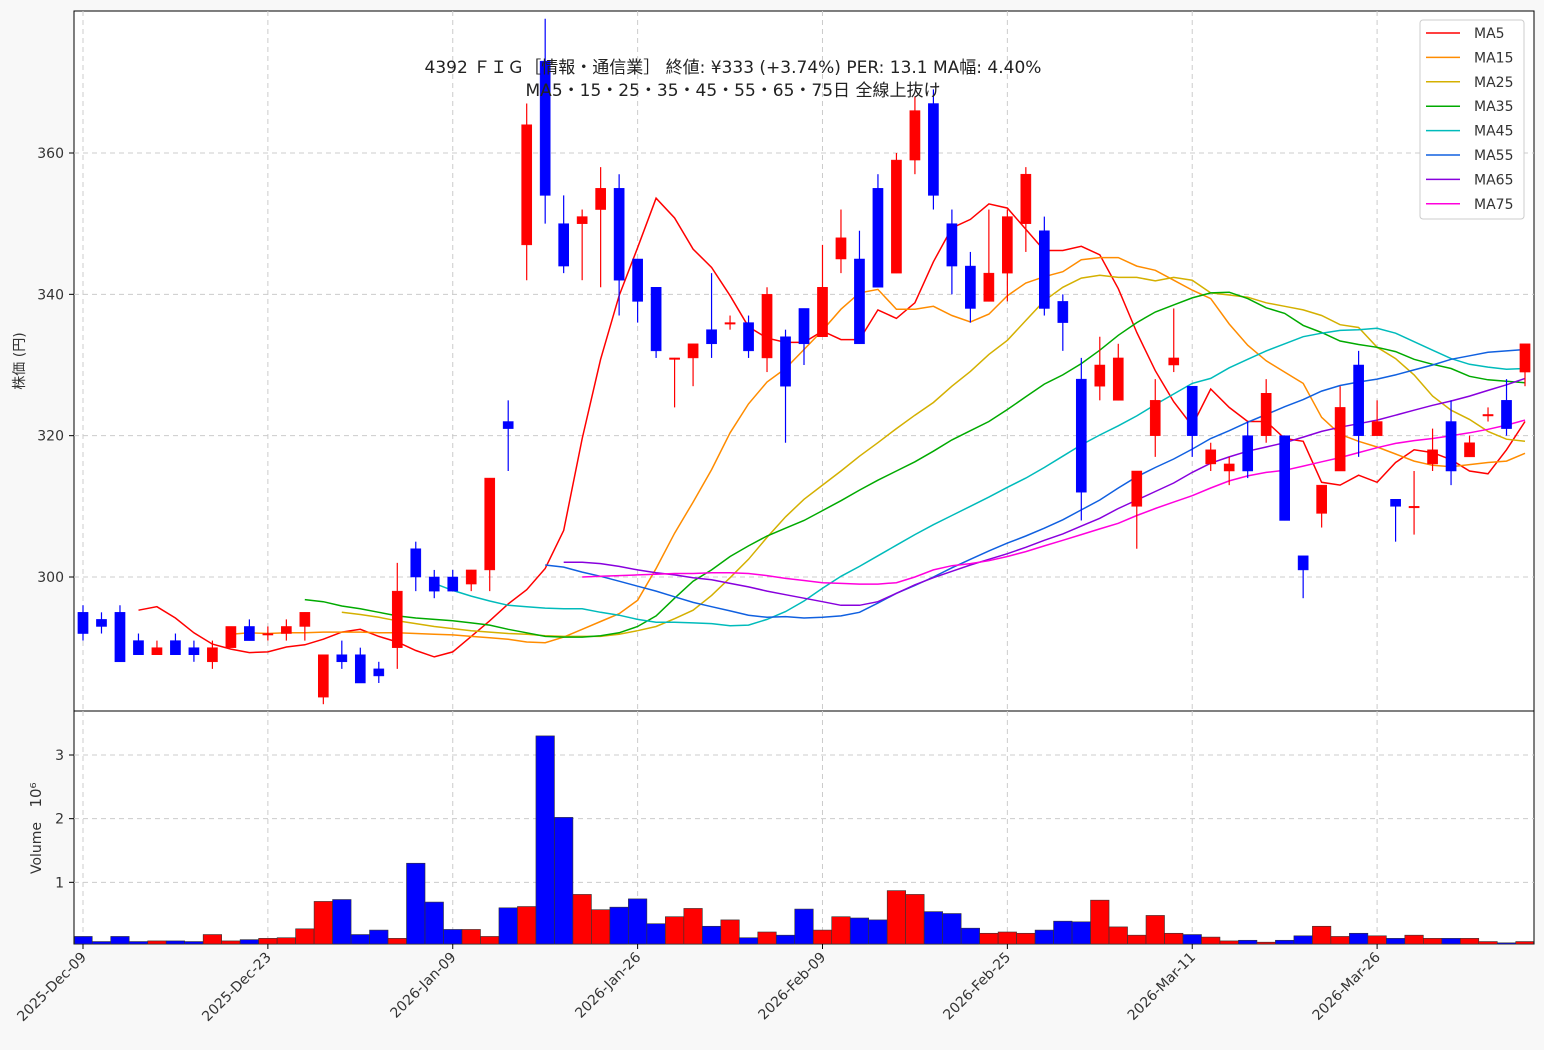  I want to click on price-axis-label: 株価 (円), so click(20, 360).